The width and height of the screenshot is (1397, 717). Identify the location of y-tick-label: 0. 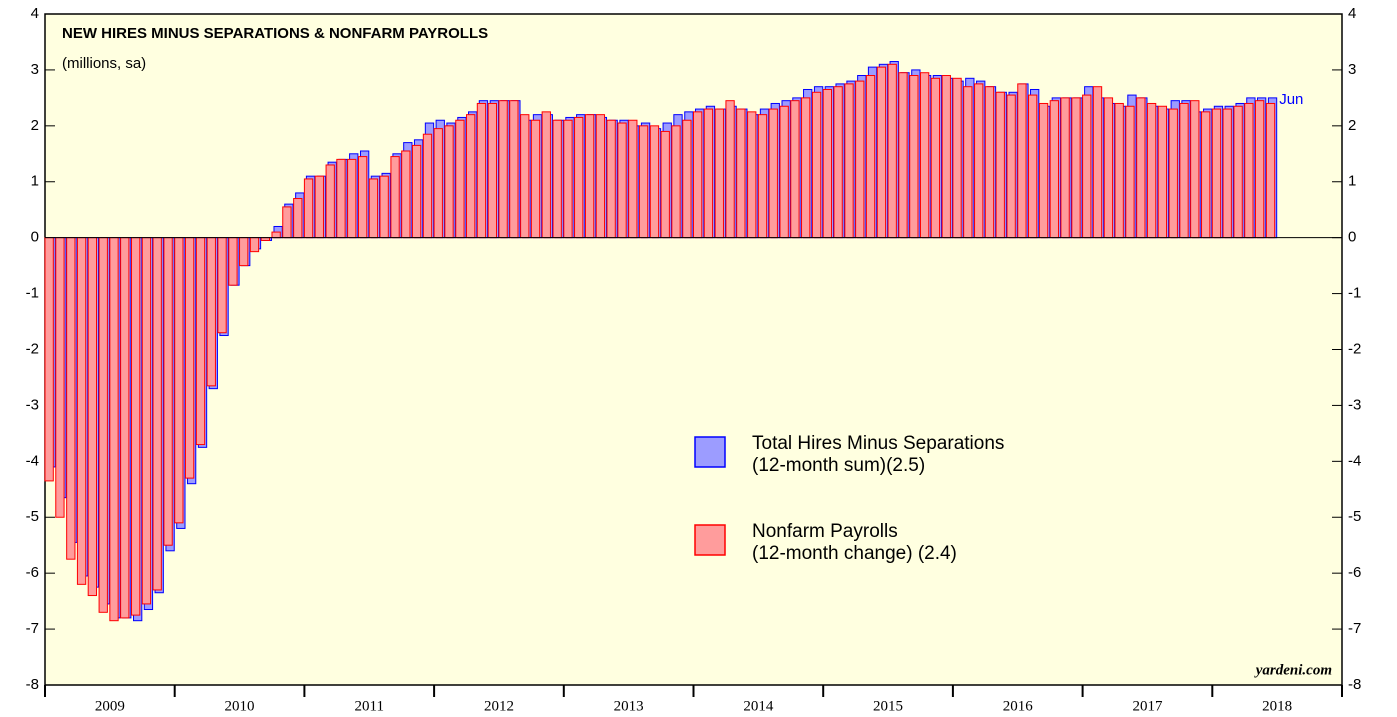
(35, 237).